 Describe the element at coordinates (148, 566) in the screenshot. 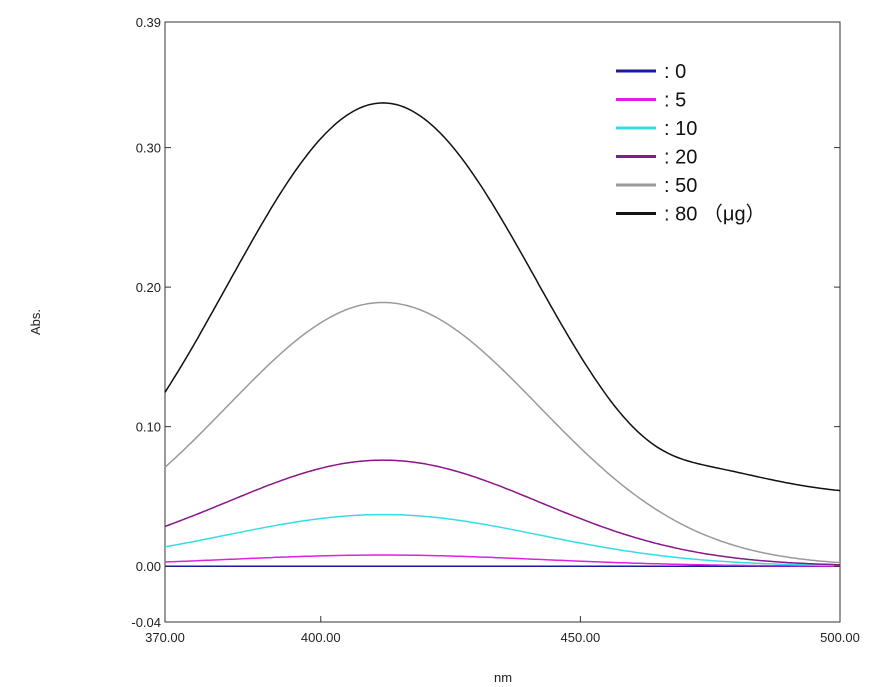

I see `y-tick-label: 0.00` at that location.